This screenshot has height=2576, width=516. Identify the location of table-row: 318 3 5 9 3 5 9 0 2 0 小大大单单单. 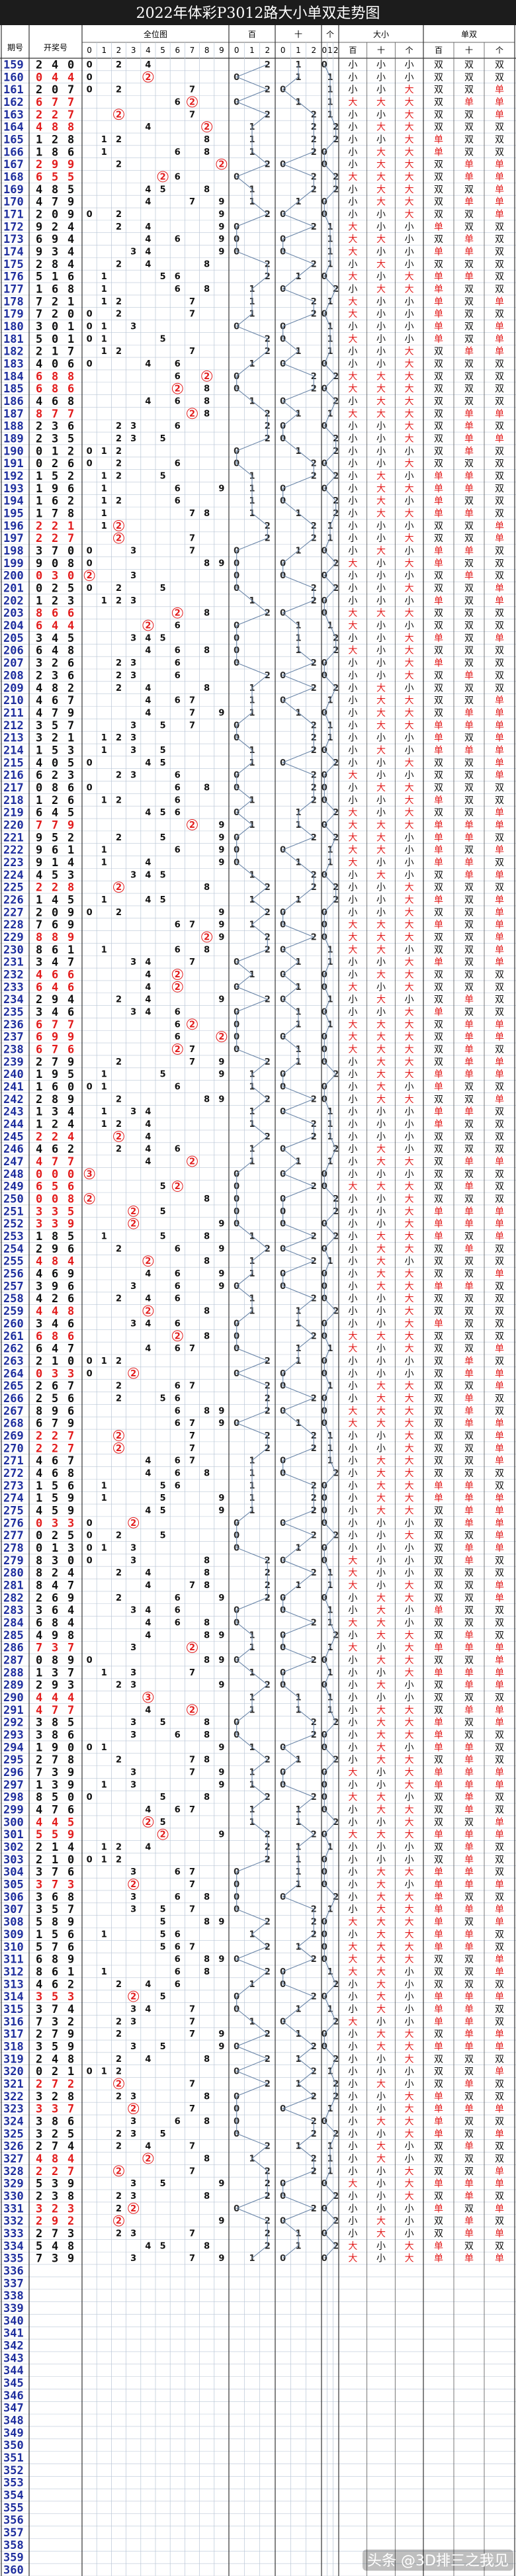
(253, 2046).